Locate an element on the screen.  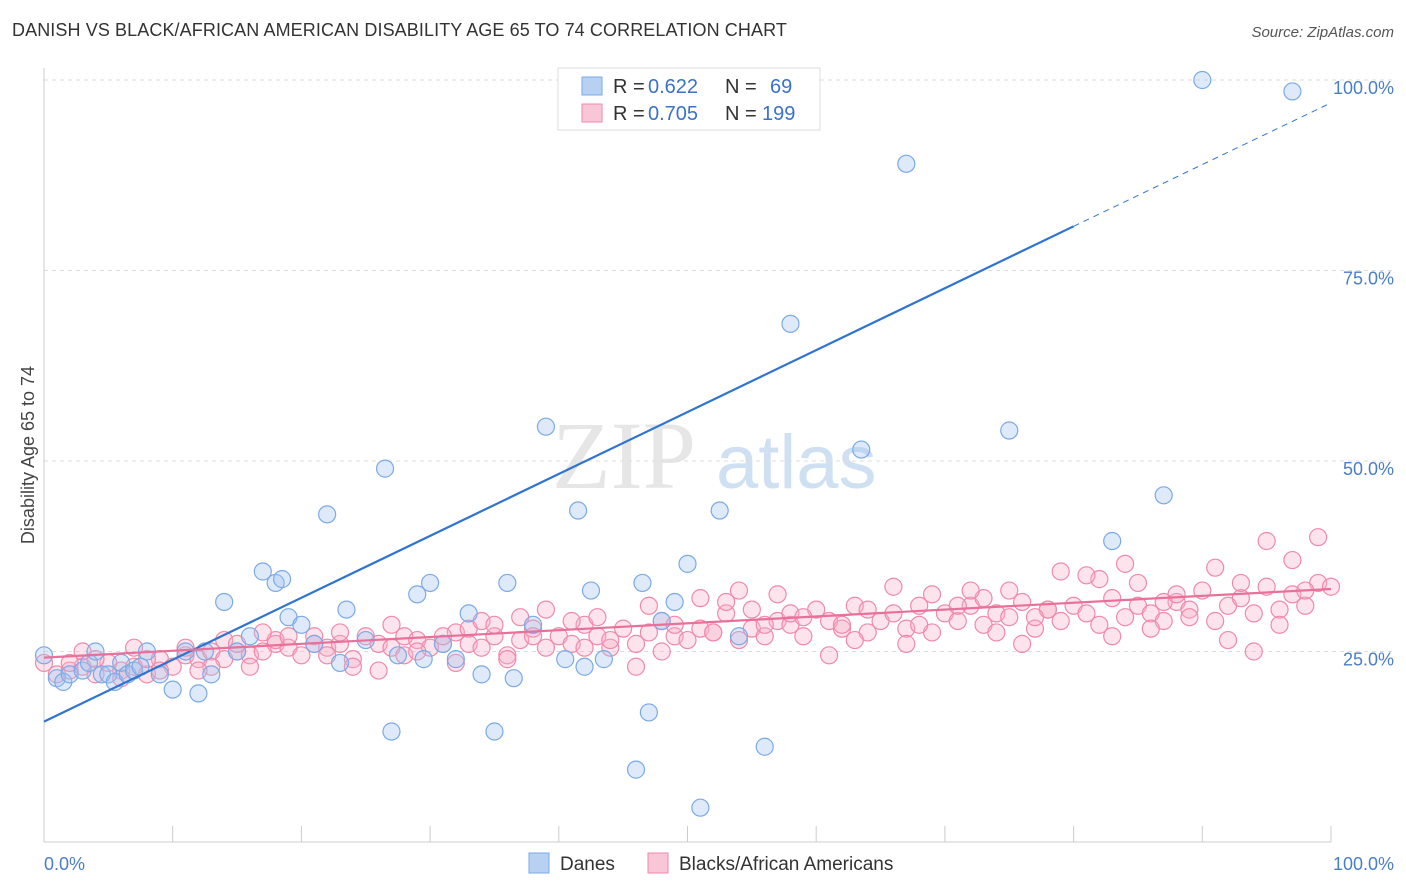
legend-swatch-blacks is located at coordinates (592, 113).